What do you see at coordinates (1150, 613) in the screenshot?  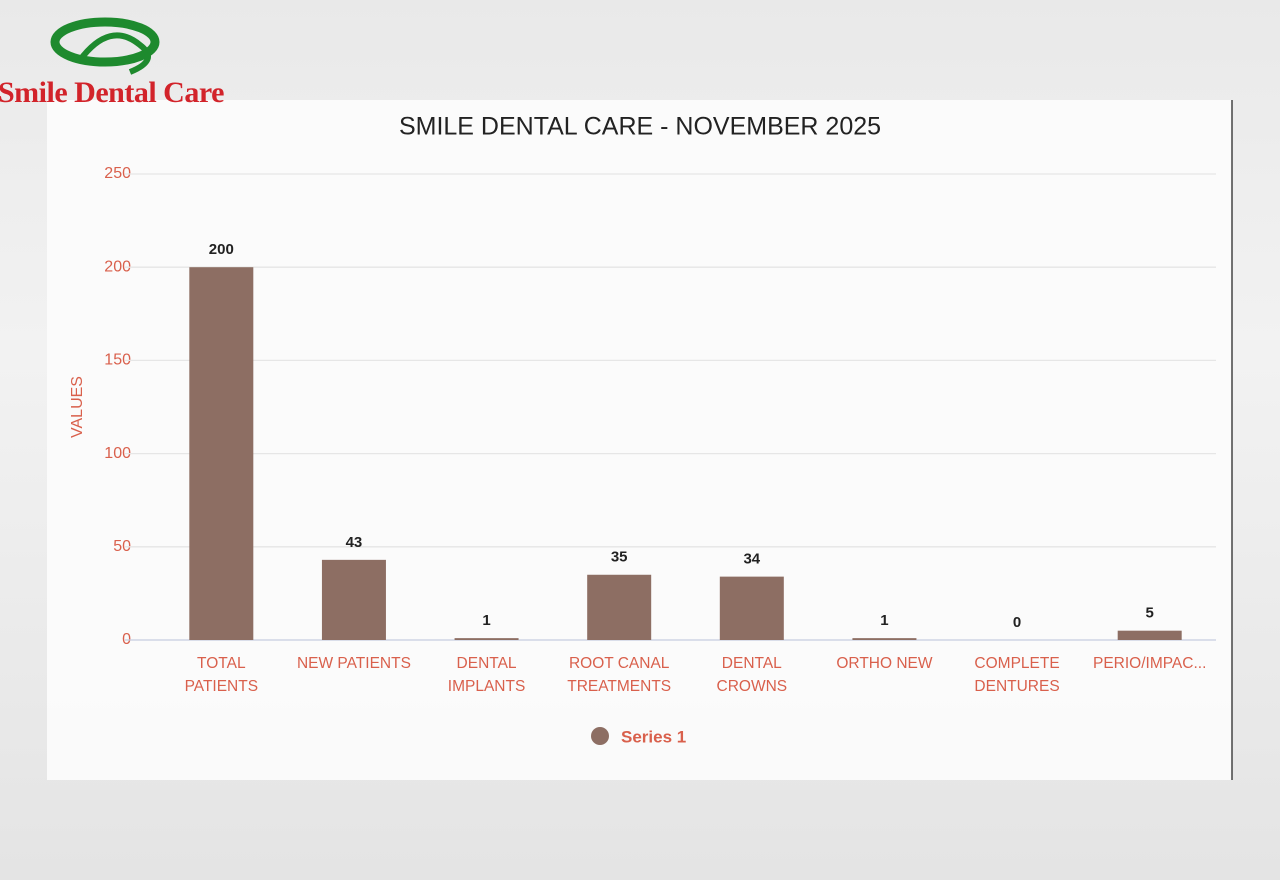 I see `data-label: 5` at bounding box center [1150, 613].